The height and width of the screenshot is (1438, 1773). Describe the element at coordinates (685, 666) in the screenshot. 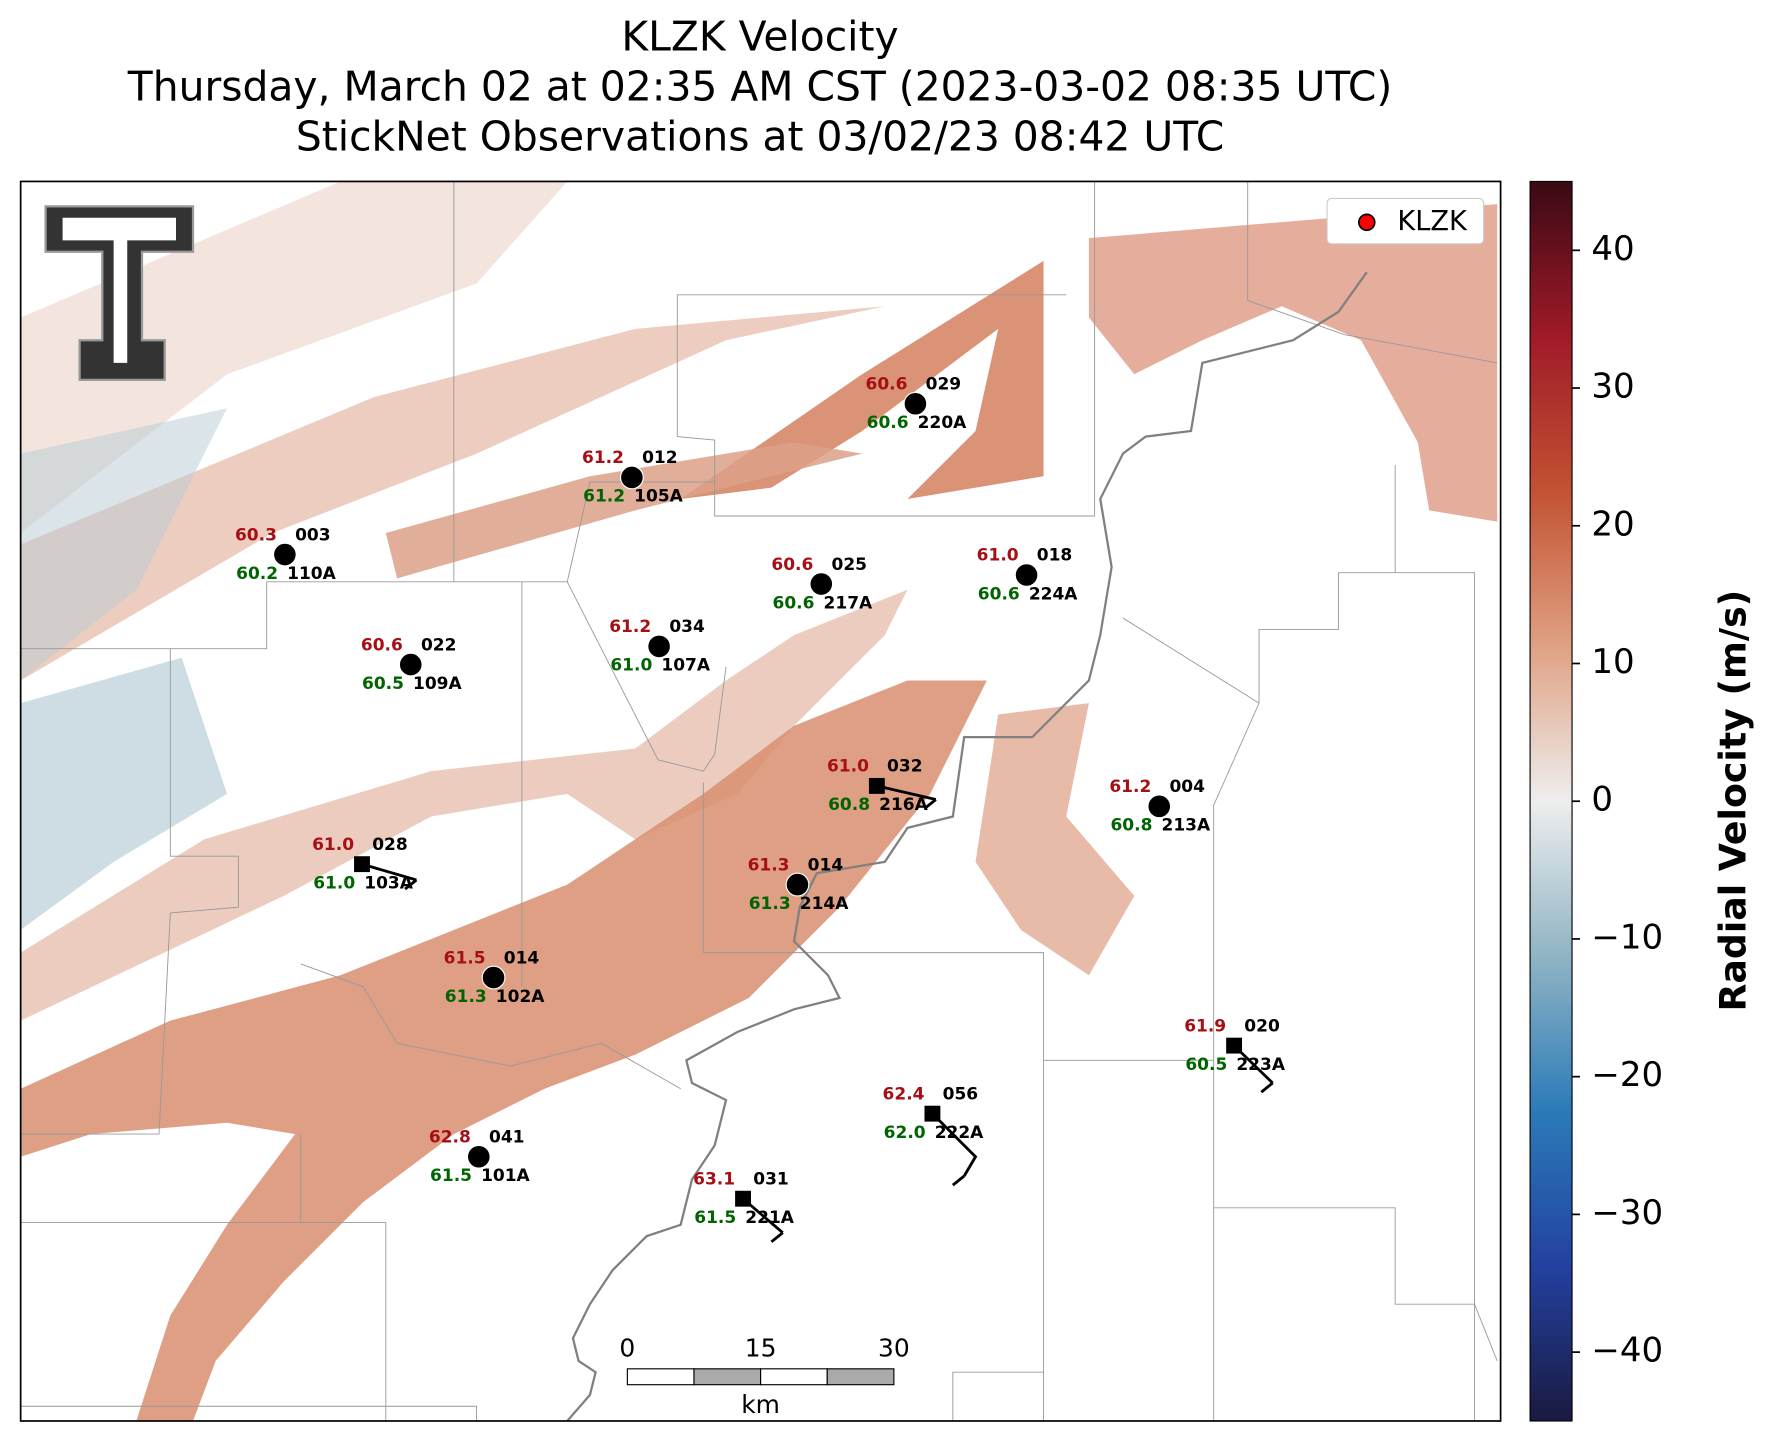

I see `station-name: 107A` at that location.